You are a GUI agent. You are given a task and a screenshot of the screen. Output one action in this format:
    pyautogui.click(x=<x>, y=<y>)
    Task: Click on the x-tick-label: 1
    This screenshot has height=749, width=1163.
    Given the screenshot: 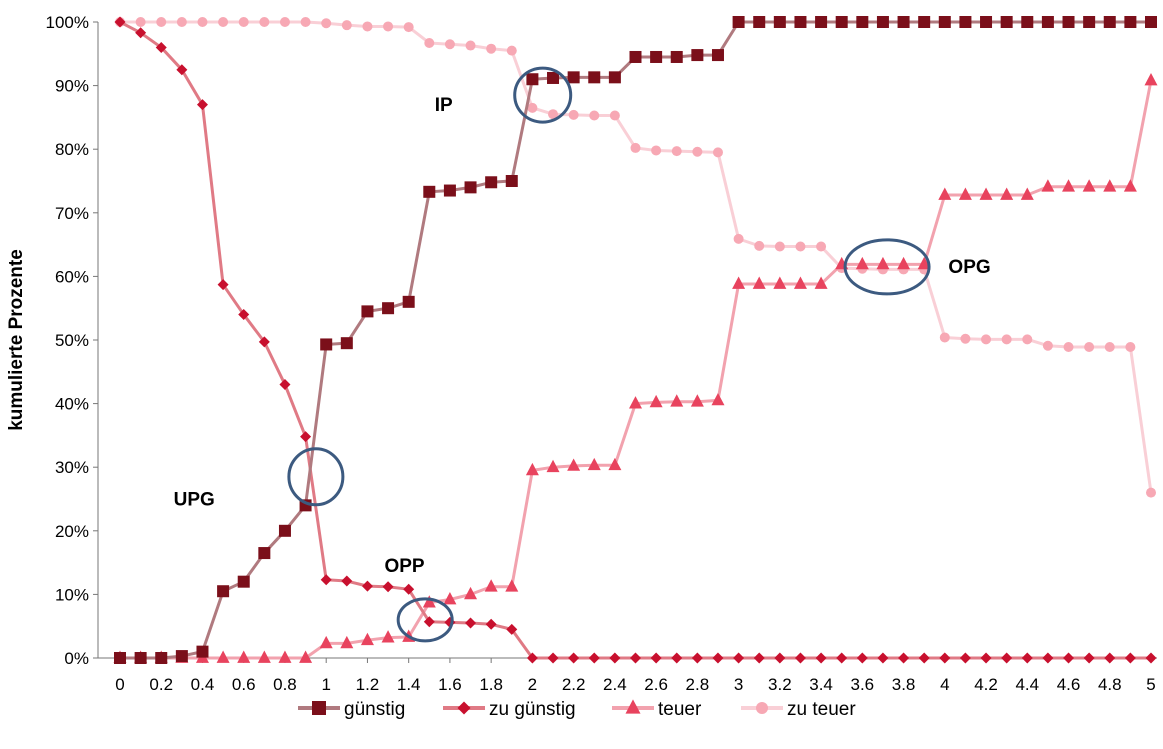 What is the action you would take?
    pyautogui.click(x=325, y=684)
    